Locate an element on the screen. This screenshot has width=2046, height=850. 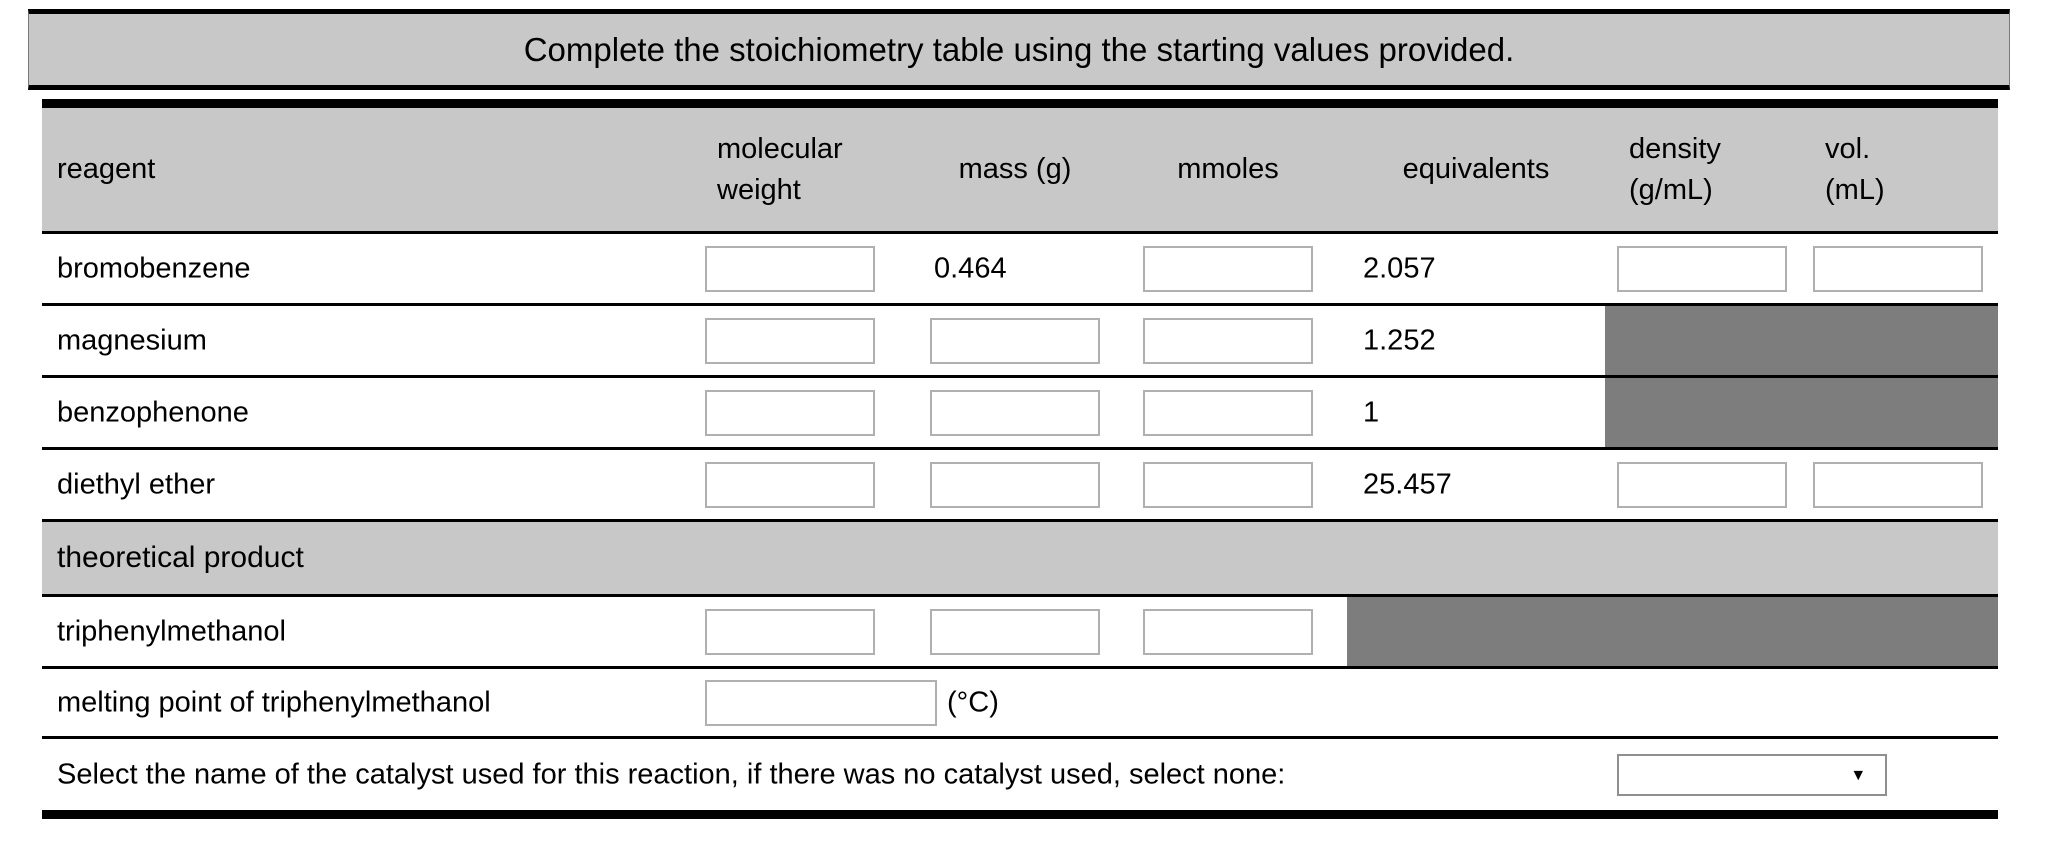
col-header-mmoles: mmoles is located at coordinates (1228, 169).